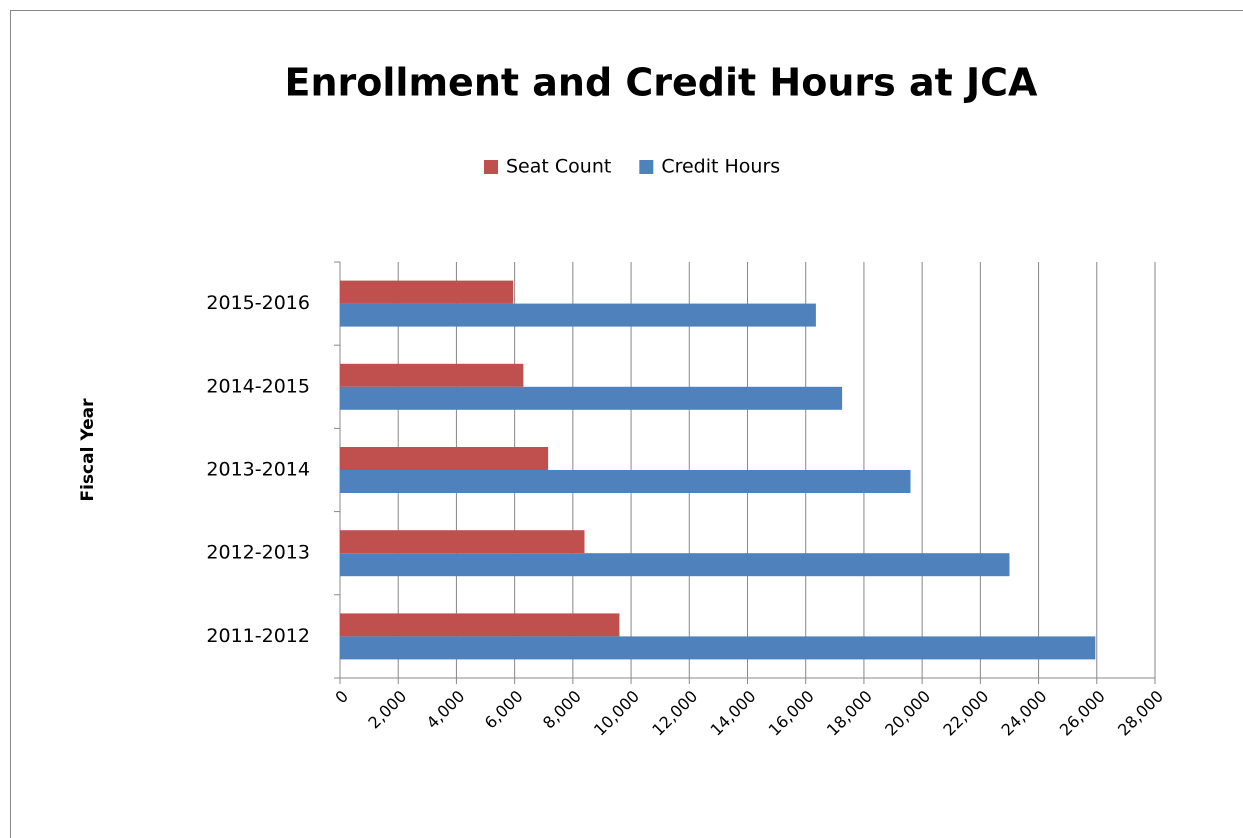 Image resolution: width=1243 pixels, height=838 pixels. What do you see at coordinates (720, 167) in the screenshot?
I see `legend-label: Credit Hours` at bounding box center [720, 167].